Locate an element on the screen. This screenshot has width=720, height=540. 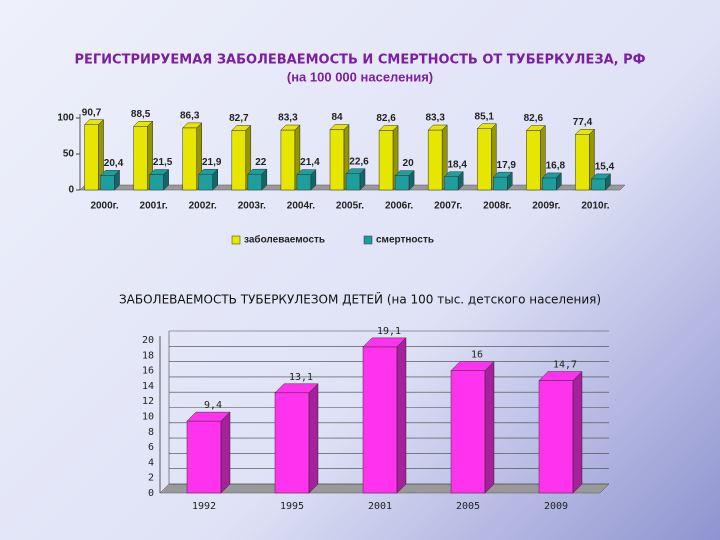
y-tick-label: 6 is located at coordinates (151, 447).